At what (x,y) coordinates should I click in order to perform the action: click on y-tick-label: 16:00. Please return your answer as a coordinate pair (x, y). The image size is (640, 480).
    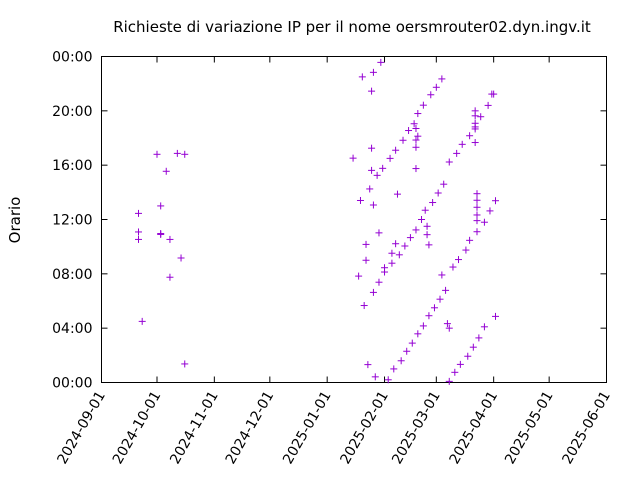
    Looking at the image, I should click on (72, 166).